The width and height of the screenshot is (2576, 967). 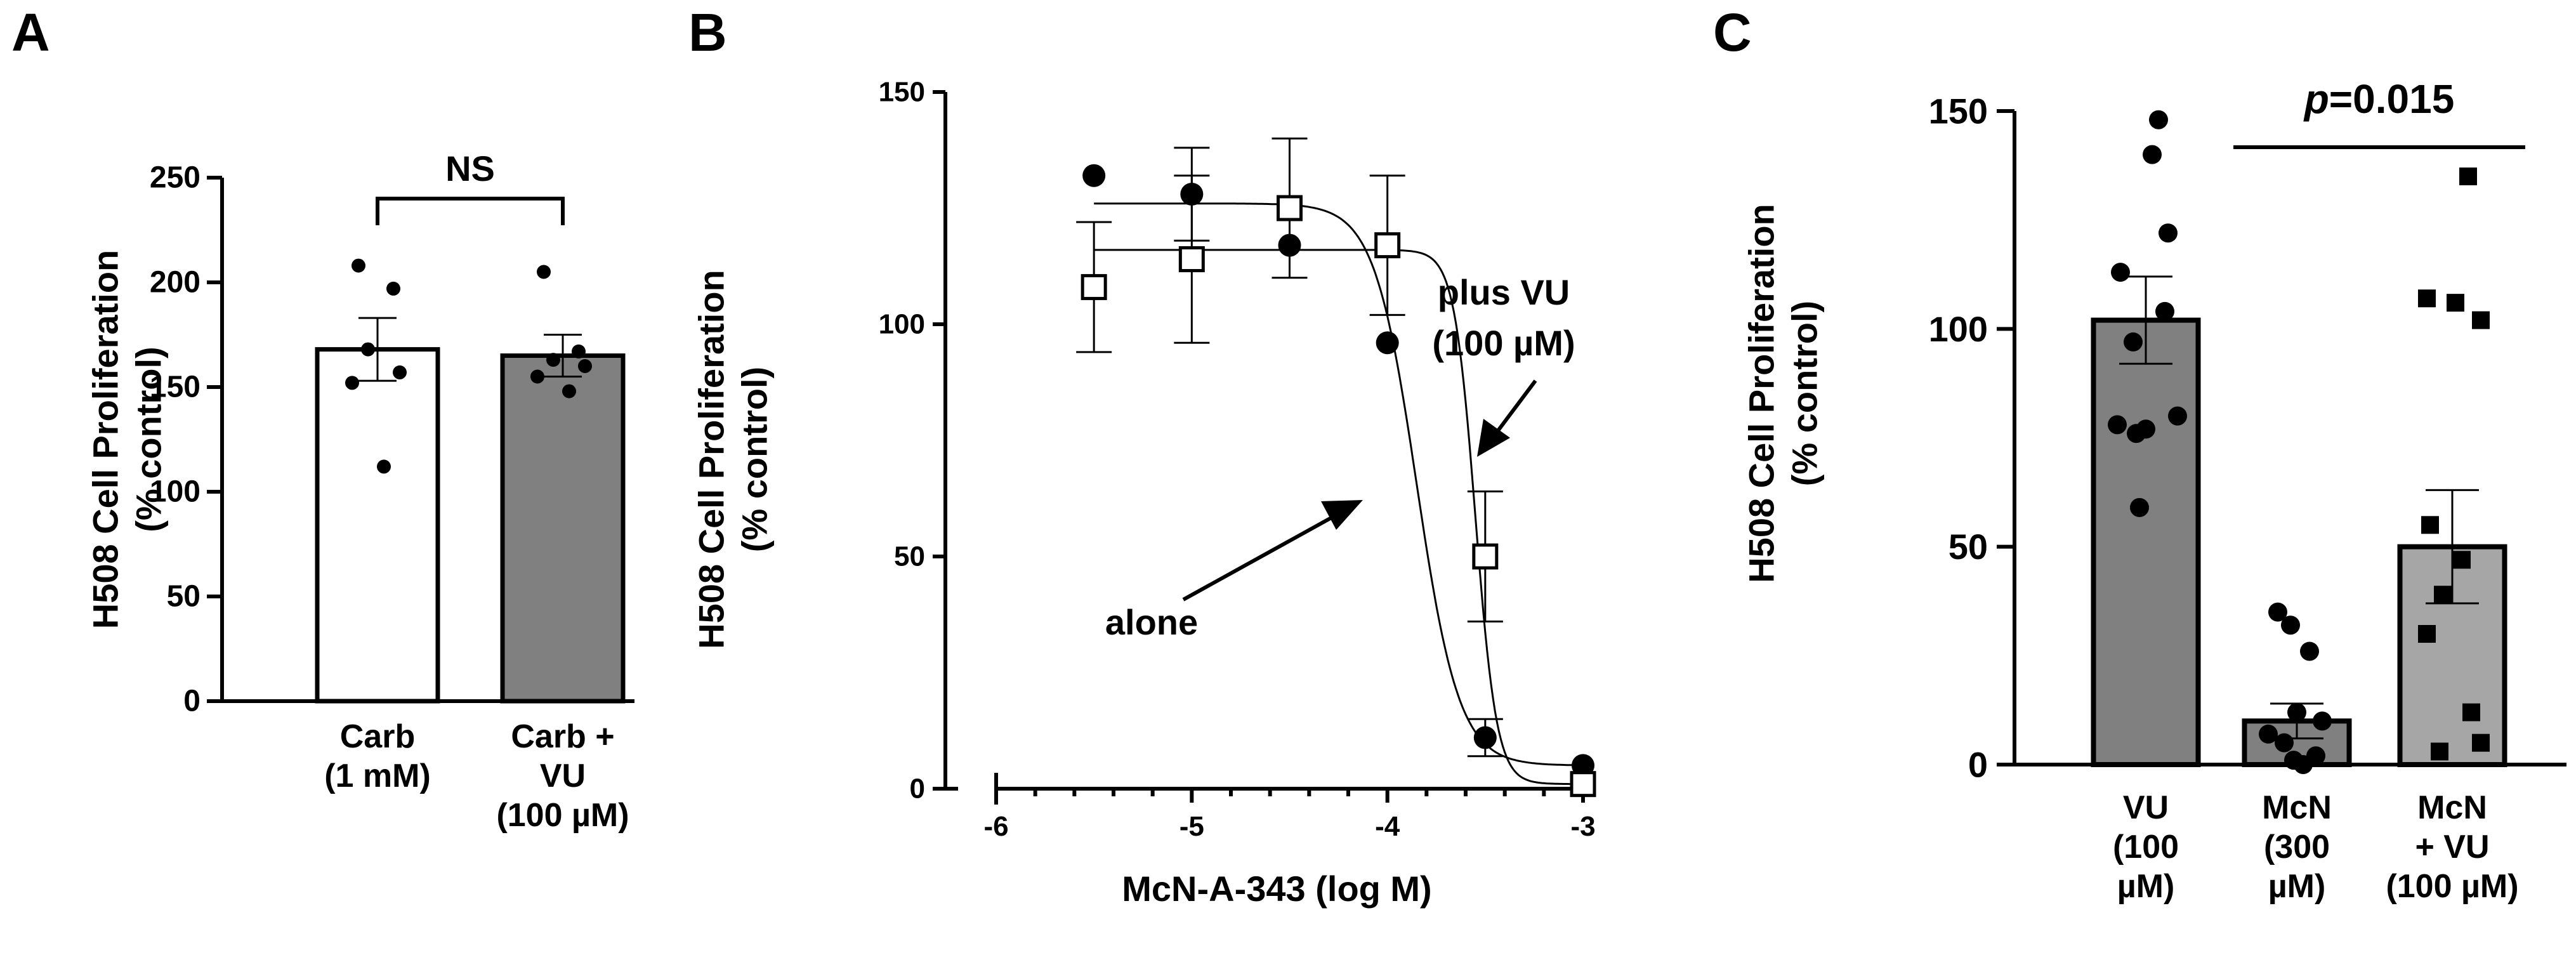 I want to click on x-axis-label: McN-A-343 (log M), so click(x=1276, y=889).